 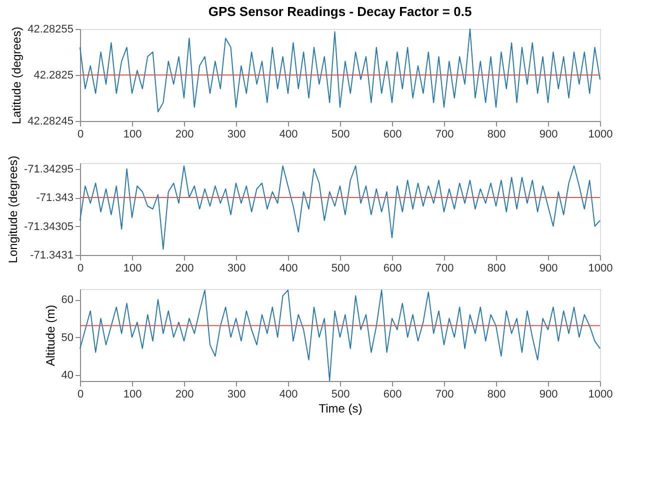 What do you see at coordinates (51, 122) in the screenshot?
I see `y-tick-label: 42.28245` at bounding box center [51, 122].